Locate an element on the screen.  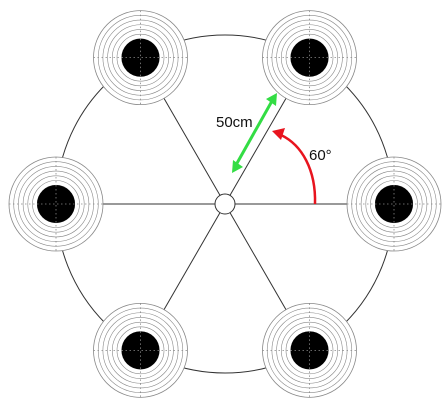
distance-arrow-line is located at coordinates (254, 133).